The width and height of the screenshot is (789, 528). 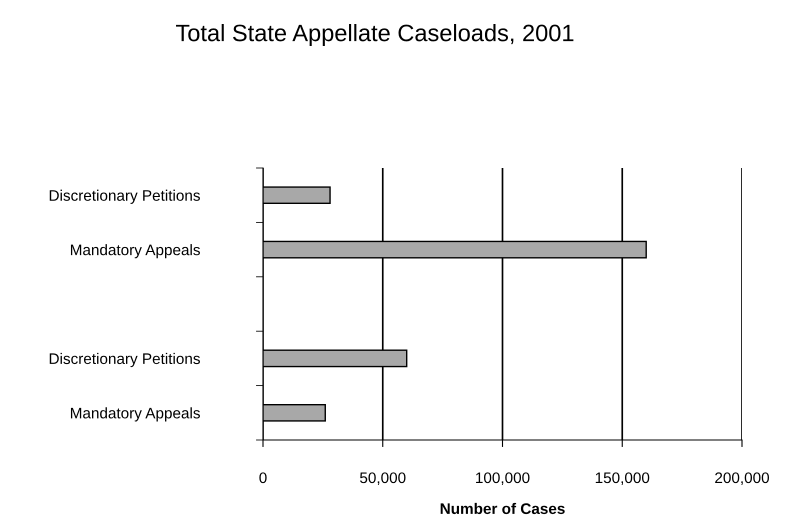 I want to click on chart-title: Total State Appellate Caseloads, 2001, so click(x=375, y=35).